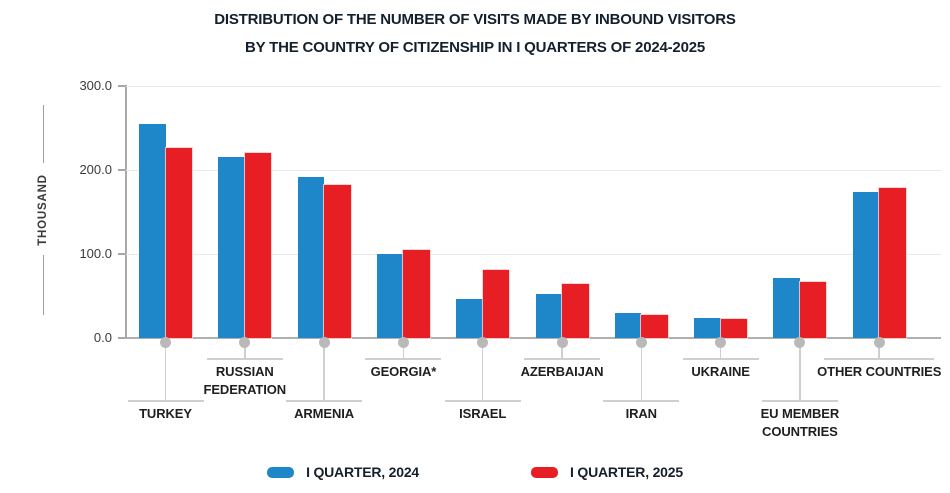  Describe the element at coordinates (533, 338) in the screenshot. I see `x-axis-line` at that location.